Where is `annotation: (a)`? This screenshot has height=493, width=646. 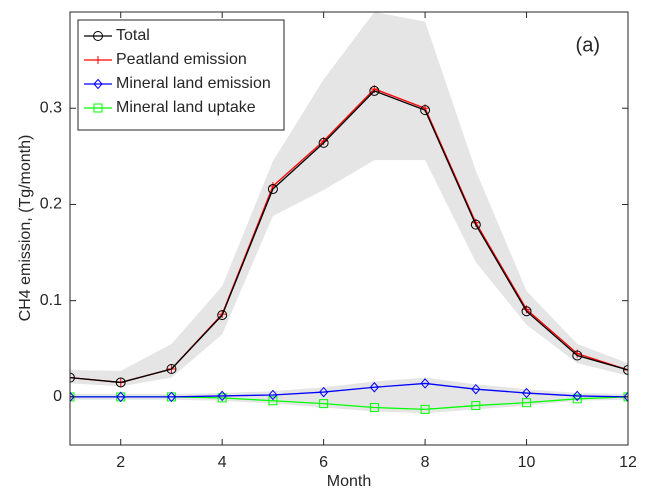 annotation: (a) is located at coordinates (588, 45).